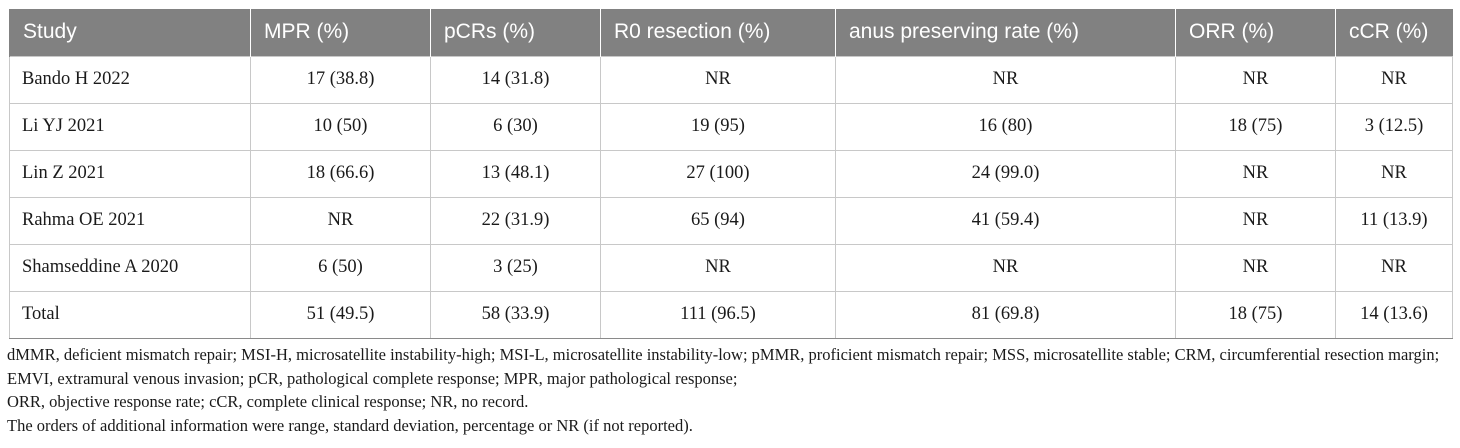 The height and width of the screenshot is (448, 1460). Describe the element at coordinates (340, 267) in the screenshot. I see `cell-mpr: 6 (50)` at that location.